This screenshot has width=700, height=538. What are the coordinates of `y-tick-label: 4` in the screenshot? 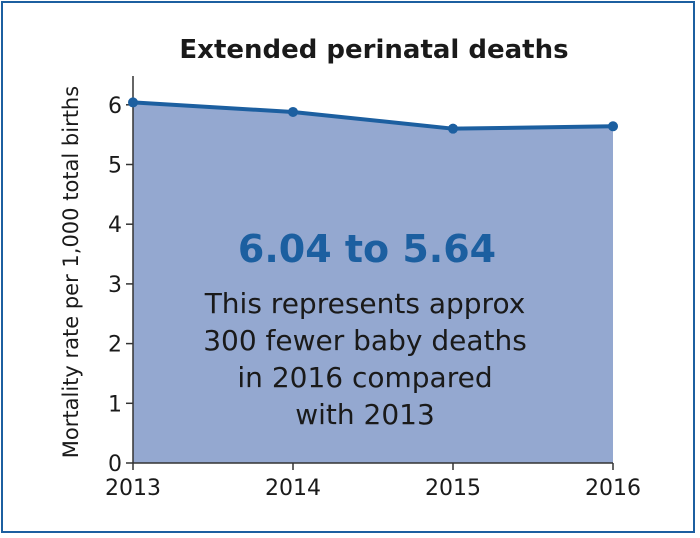 It's located at (115, 225).